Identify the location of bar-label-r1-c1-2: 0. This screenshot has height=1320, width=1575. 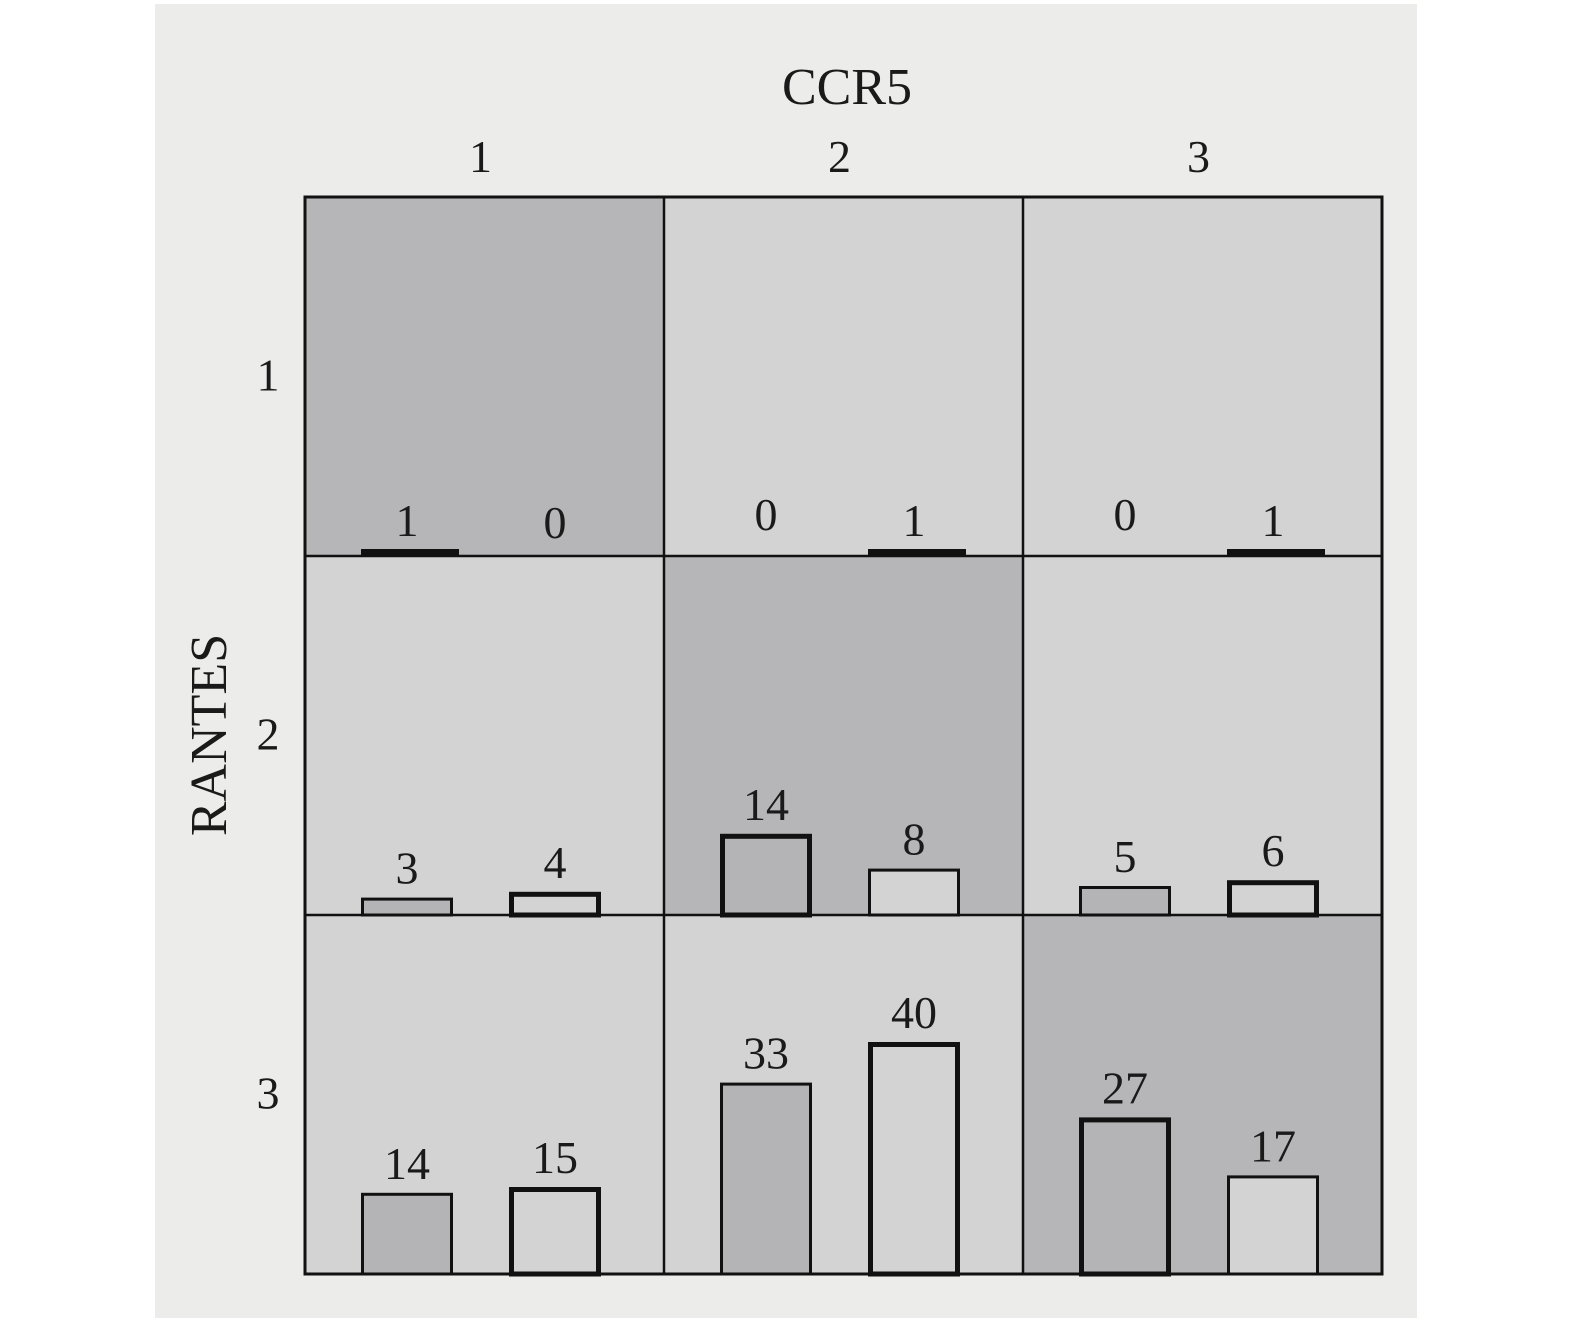
(555, 522).